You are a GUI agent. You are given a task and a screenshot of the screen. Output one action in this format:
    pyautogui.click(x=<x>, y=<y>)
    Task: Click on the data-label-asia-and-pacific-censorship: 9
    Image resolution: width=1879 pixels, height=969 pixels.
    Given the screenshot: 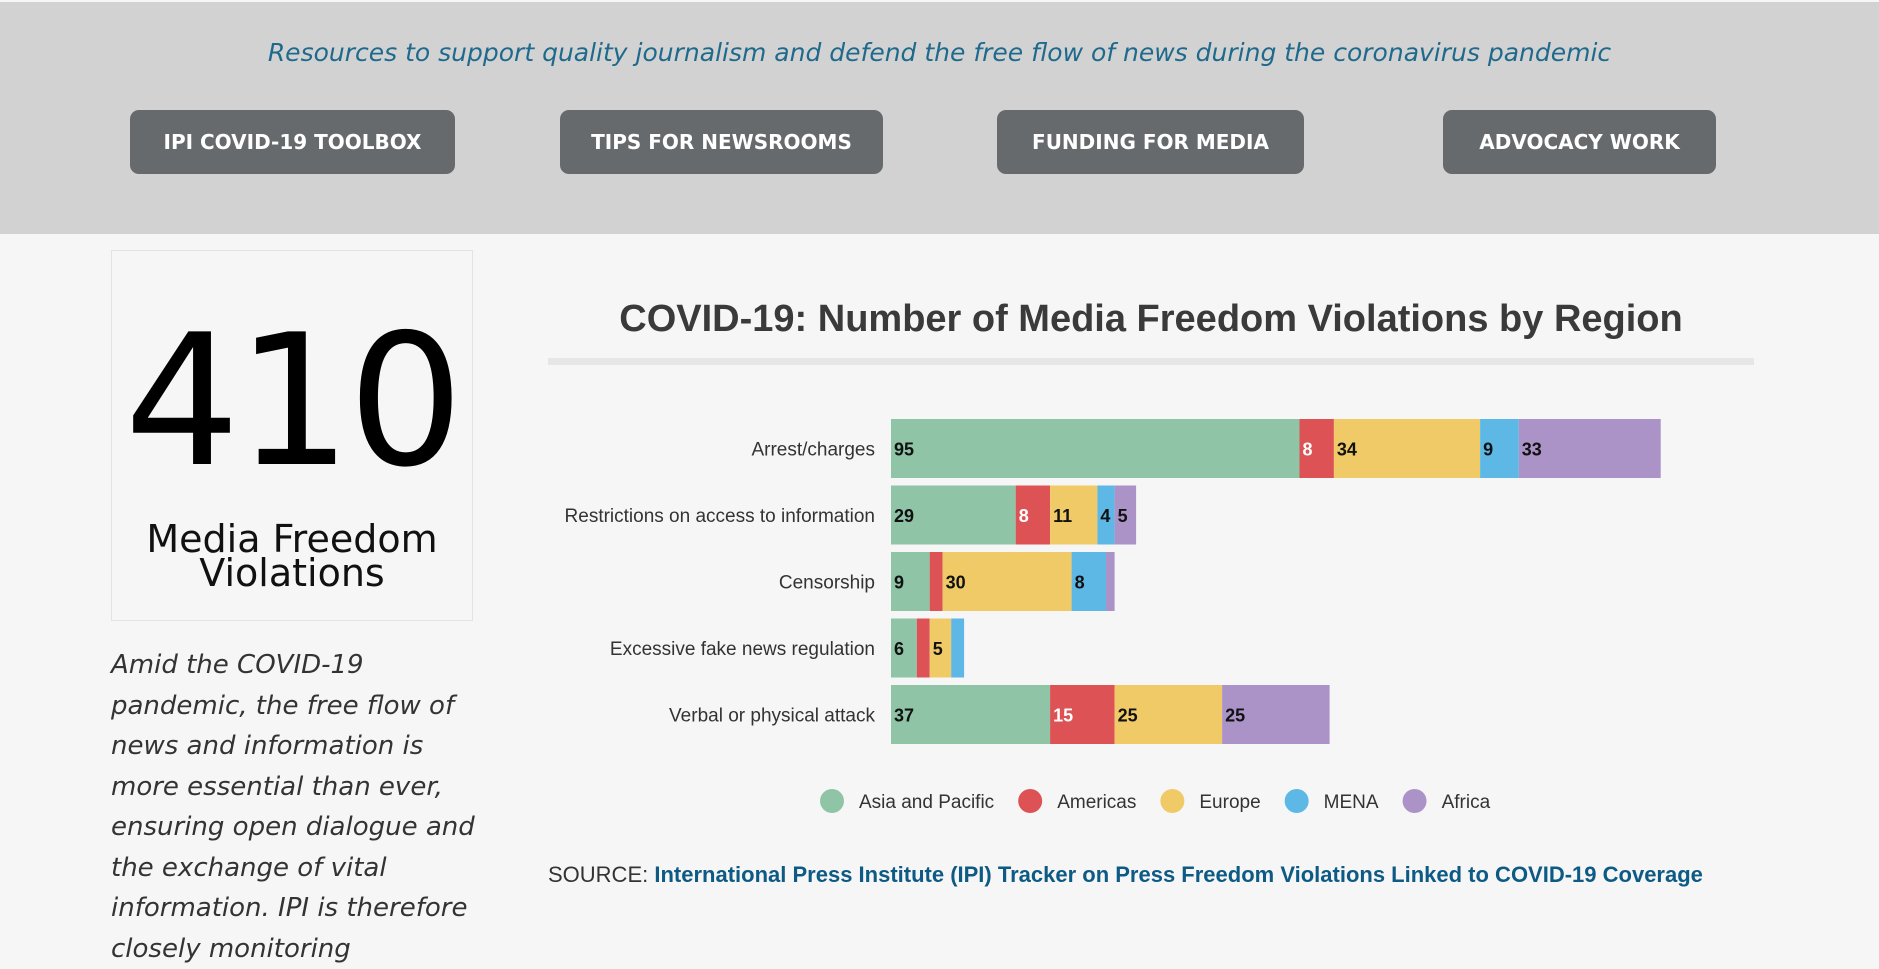 What is the action you would take?
    pyautogui.click(x=899, y=583)
    